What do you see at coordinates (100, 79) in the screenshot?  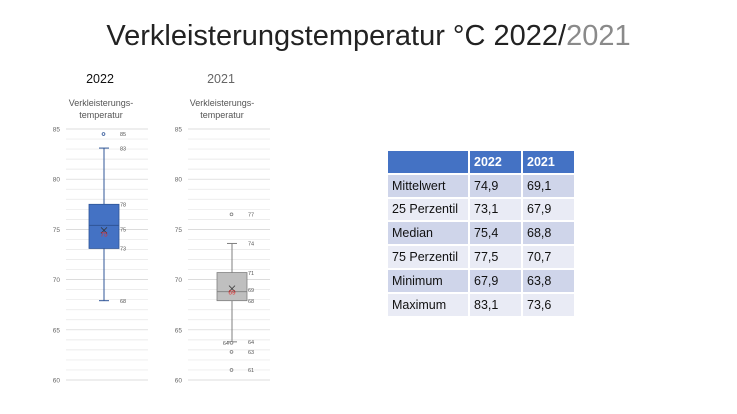 I see `chart-heading-2022: 2022` at bounding box center [100, 79].